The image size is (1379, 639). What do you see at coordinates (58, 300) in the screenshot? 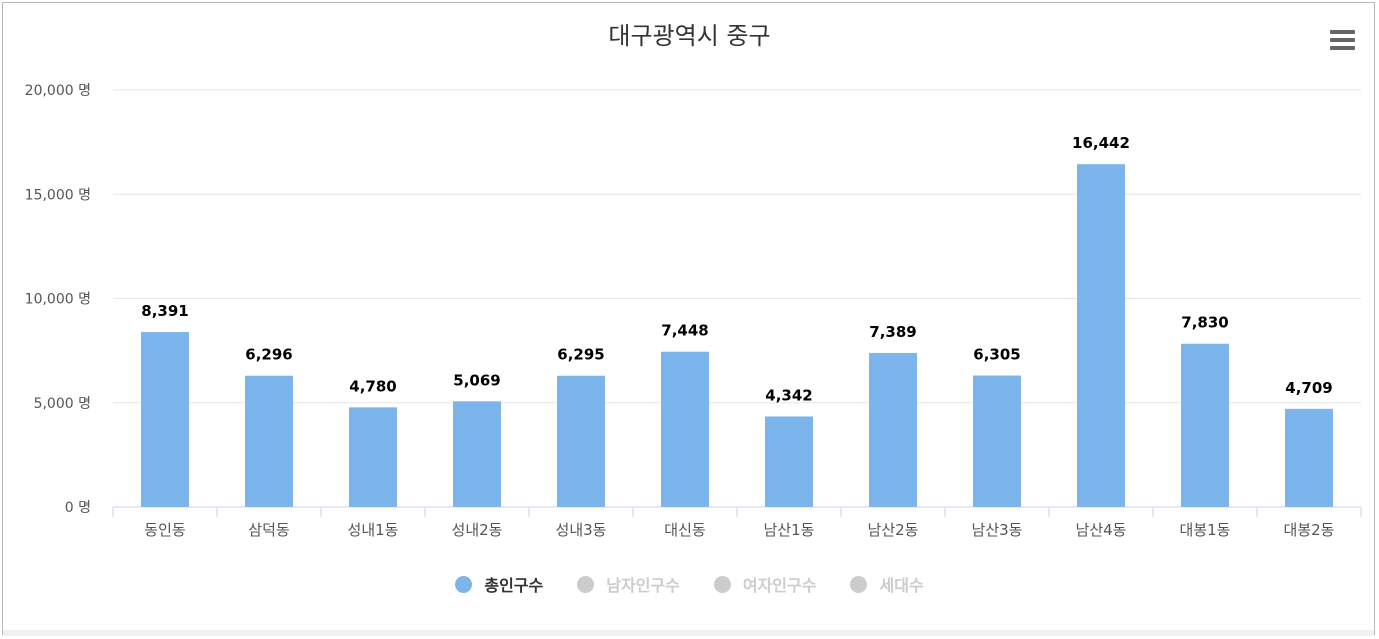
I see `y-tick-label: 10,000 명` at bounding box center [58, 300].